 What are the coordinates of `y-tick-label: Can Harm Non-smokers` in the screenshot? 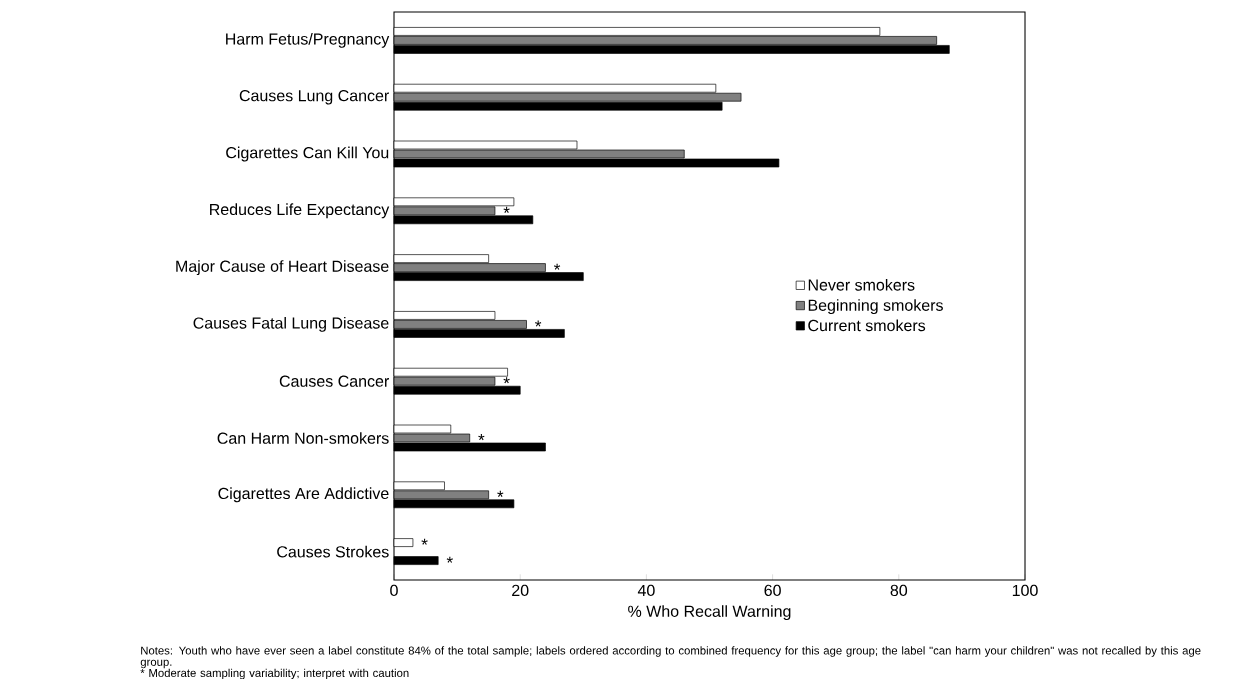 It's located at (303, 438).